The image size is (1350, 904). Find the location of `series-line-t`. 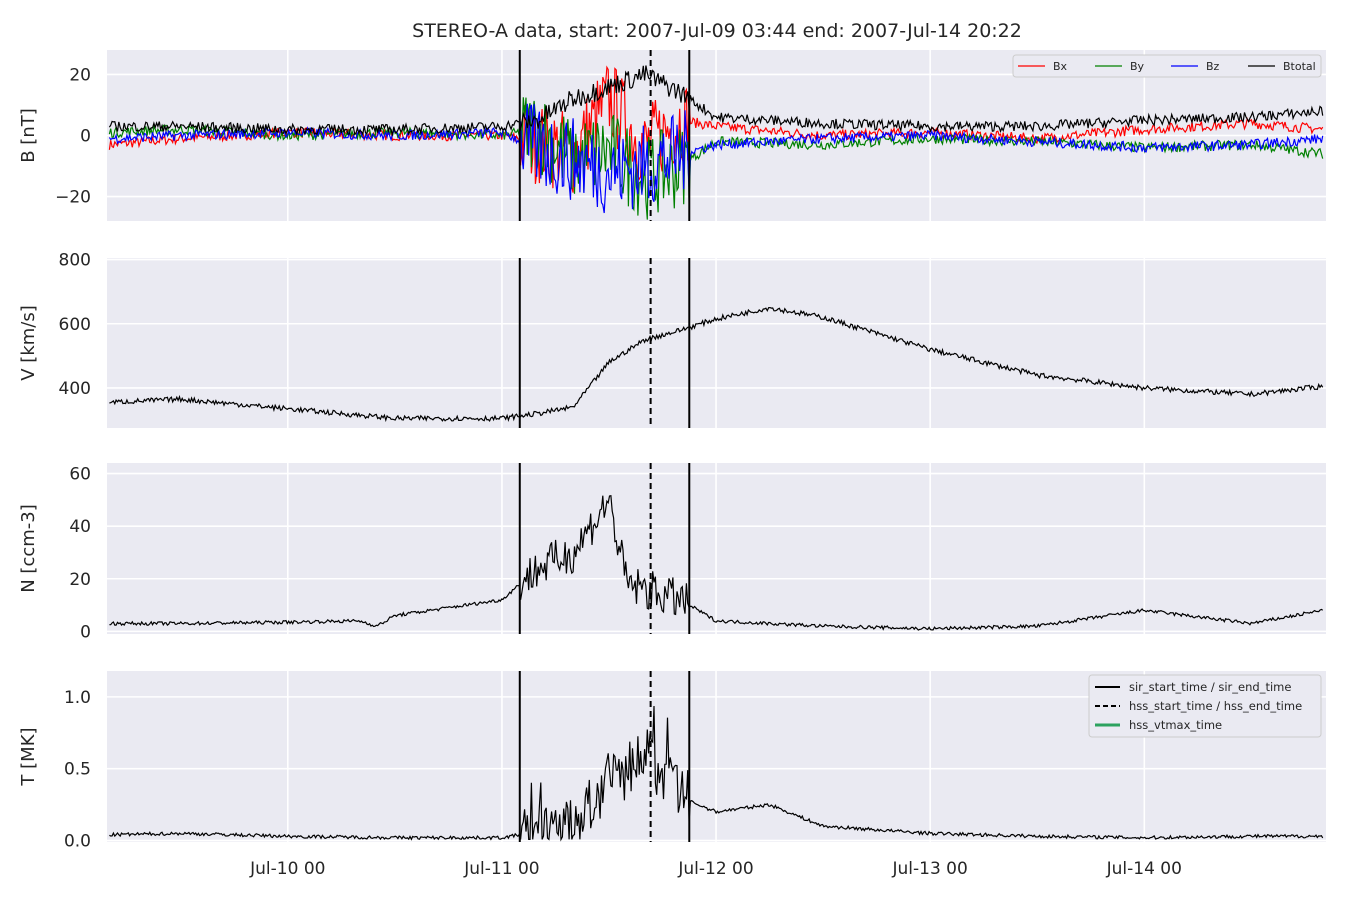

series-line-t is located at coordinates (716, 773).